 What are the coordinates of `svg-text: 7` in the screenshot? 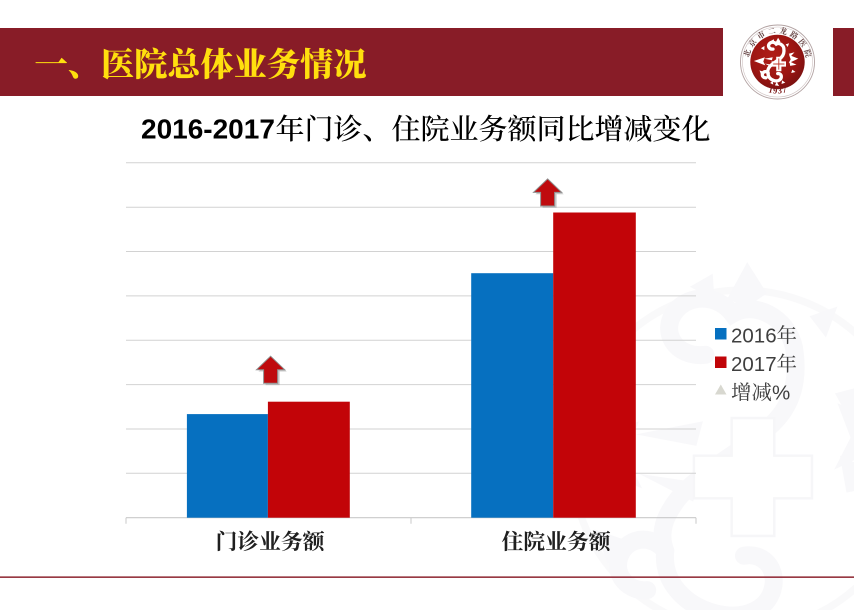 It's located at (784, 89).